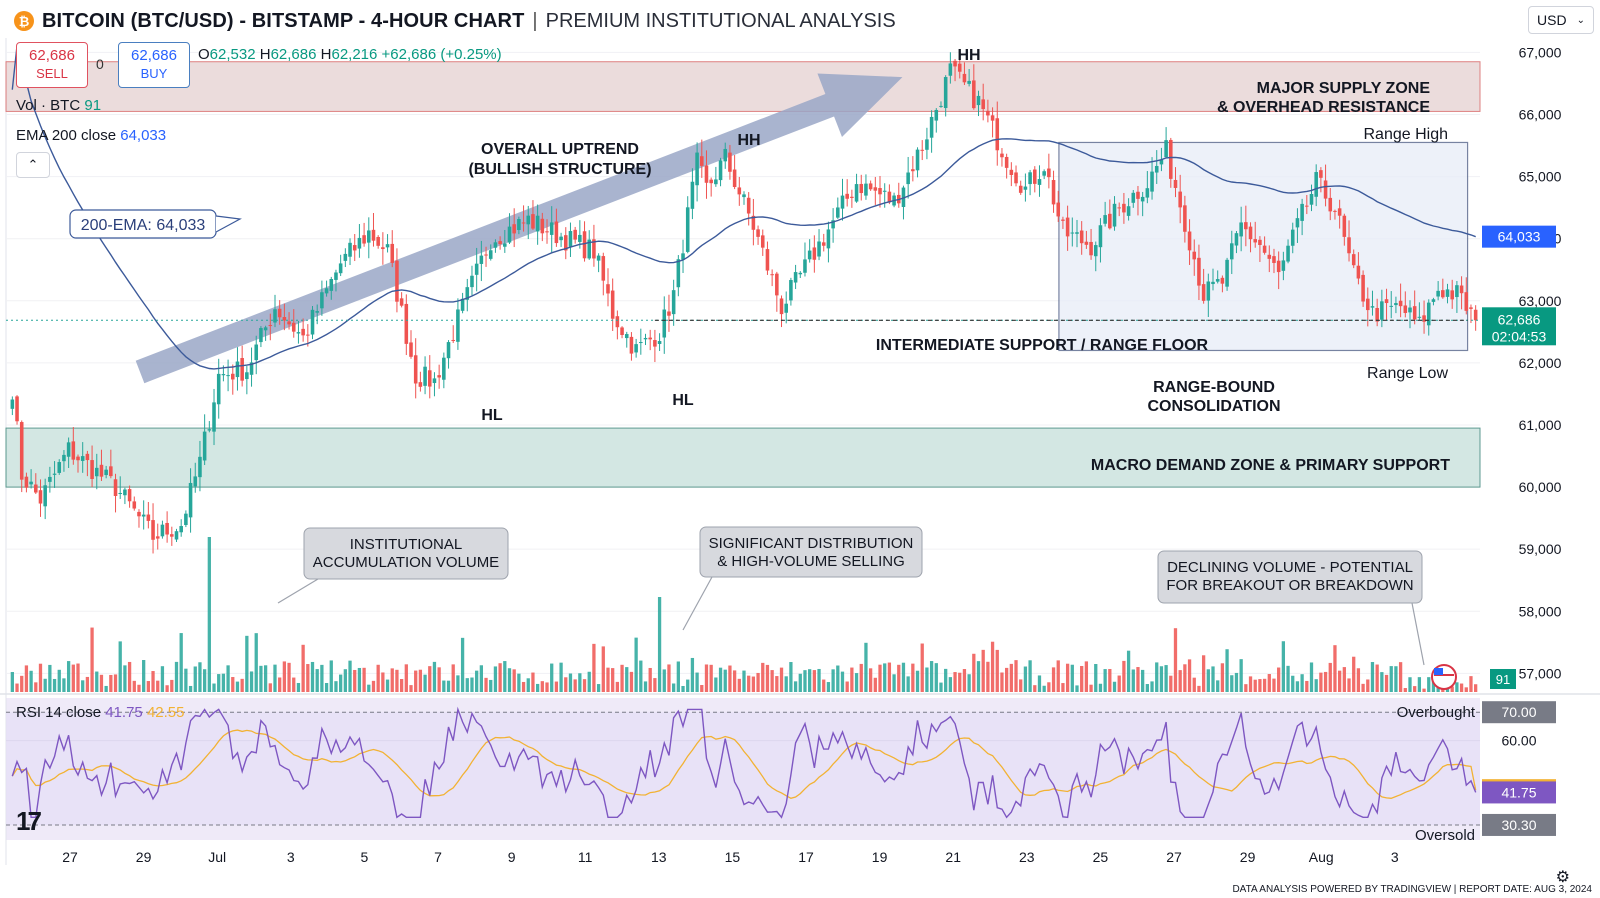 The width and height of the screenshot is (1600, 898). What do you see at coordinates (1518, 741) in the screenshot?
I see `rsi-mid-tick: 60.00` at bounding box center [1518, 741].